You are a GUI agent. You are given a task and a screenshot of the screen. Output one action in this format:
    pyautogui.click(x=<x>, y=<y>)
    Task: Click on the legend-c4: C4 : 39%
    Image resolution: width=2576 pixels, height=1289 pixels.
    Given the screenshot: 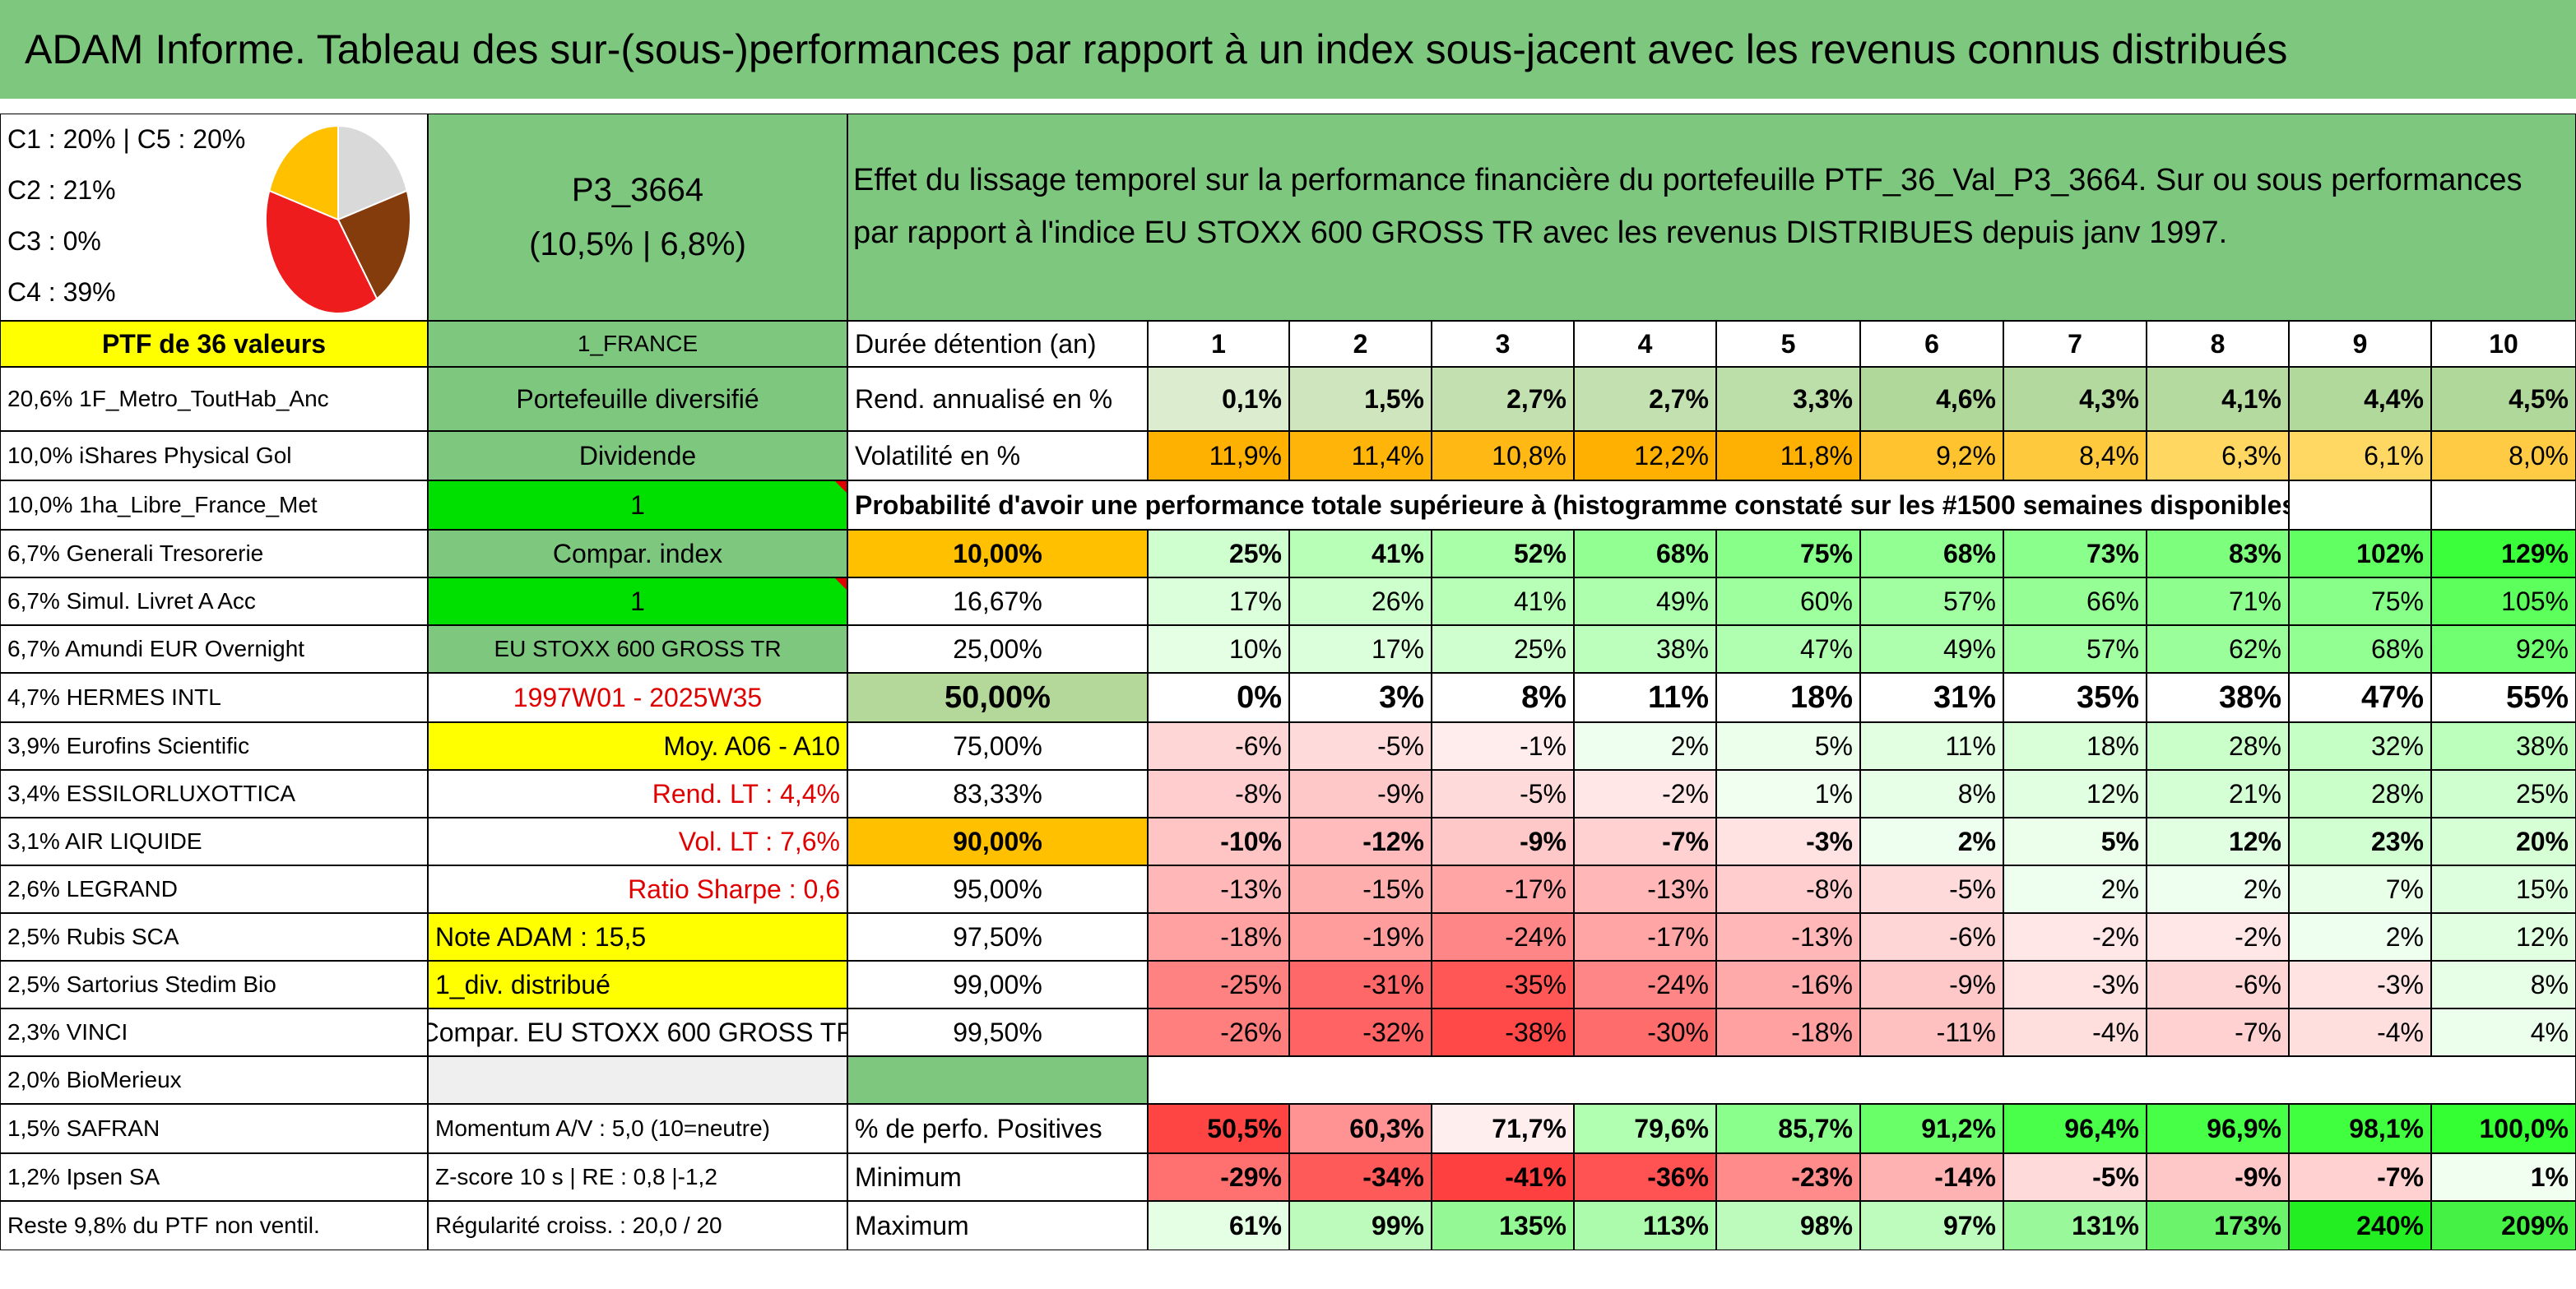 What is the action you would take?
    pyautogui.click(x=62, y=292)
    